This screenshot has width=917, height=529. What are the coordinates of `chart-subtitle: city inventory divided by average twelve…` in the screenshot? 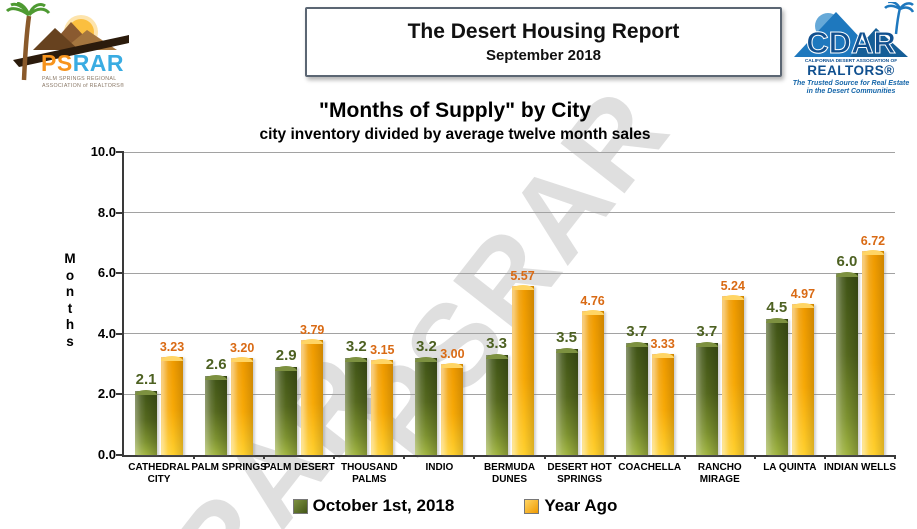 It's located at (455, 134).